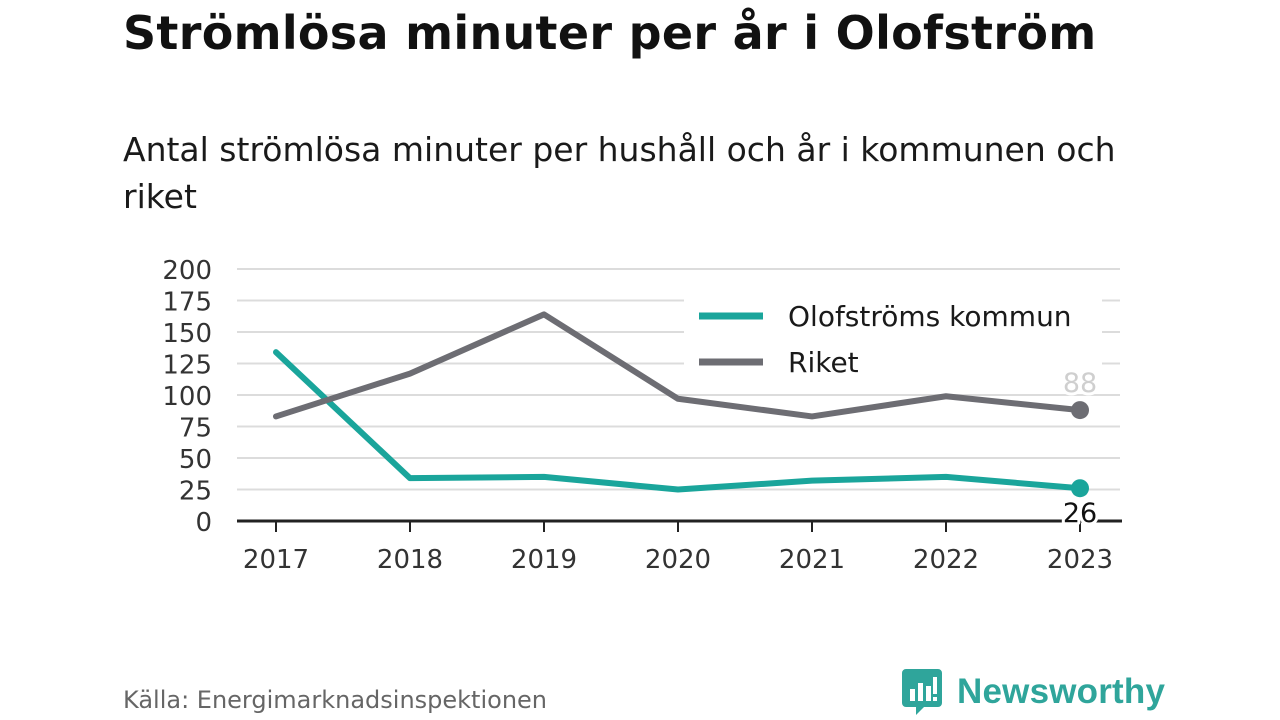 The height and width of the screenshot is (720, 1280). I want to click on y-tick-label: 50, so click(195, 460).